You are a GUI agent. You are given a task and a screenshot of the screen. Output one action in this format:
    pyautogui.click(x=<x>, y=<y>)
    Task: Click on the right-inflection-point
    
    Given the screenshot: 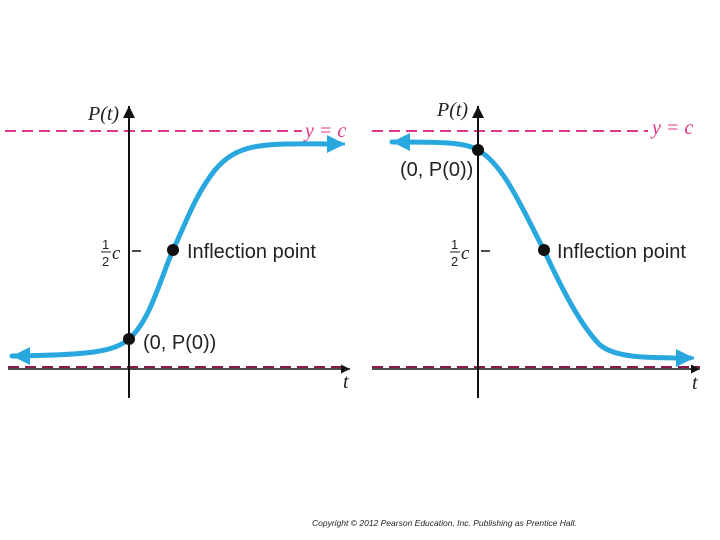 What is the action you would take?
    pyautogui.click(x=544, y=250)
    